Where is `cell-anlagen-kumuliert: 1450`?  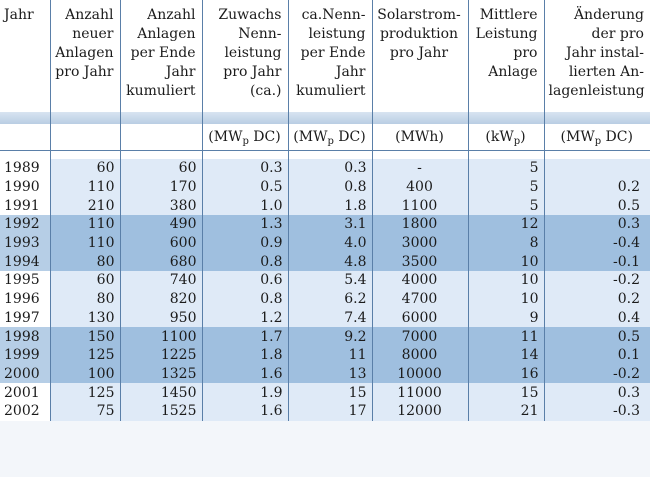
cell-anlagen-kumuliert: 1450 is located at coordinates (160, 392).